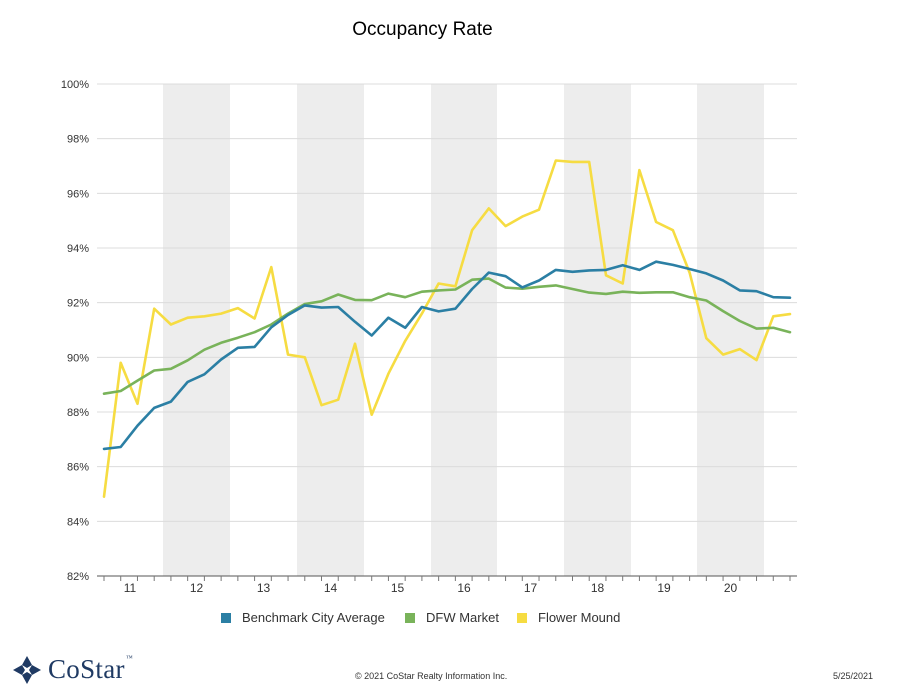 The image size is (900, 685). I want to click on costar-star-icon, so click(27, 669).